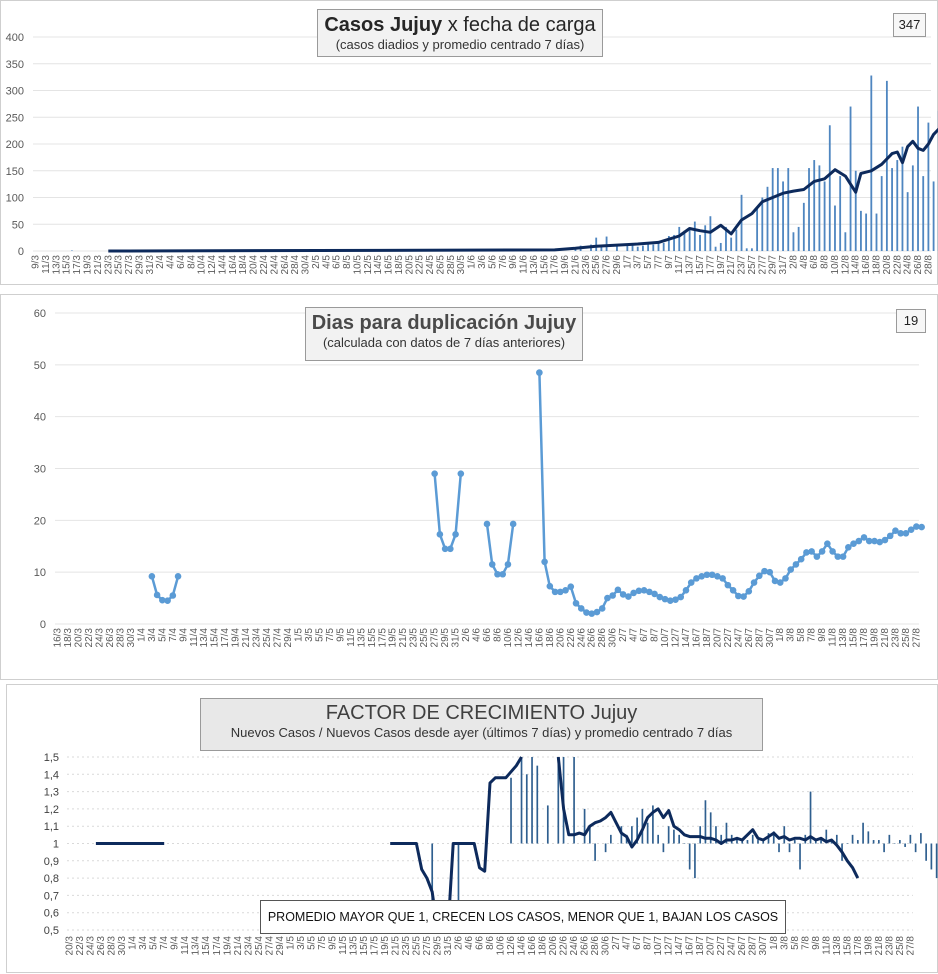 Image resolution: width=938 pixels, height=974 pixels. I want to click on duplicacion-x-tick-label: 24/3, so click(100, 638).